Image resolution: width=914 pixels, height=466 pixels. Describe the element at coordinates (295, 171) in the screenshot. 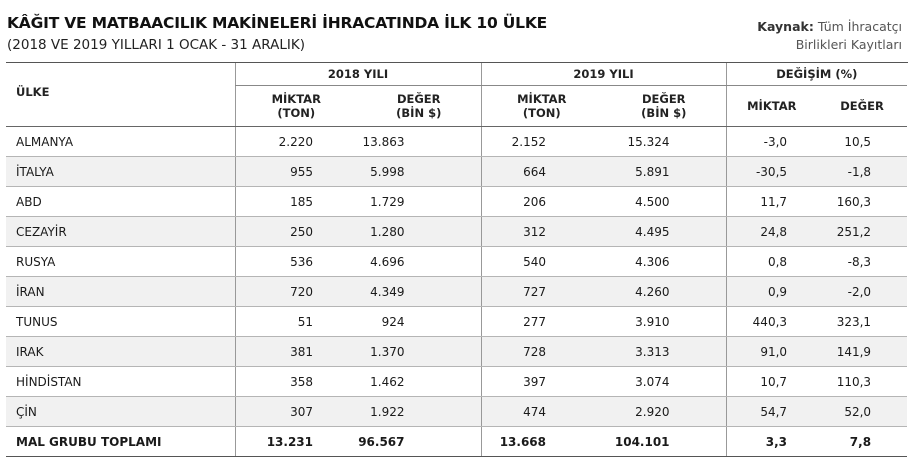

I see `qty-2018-cell: 955` at that location.